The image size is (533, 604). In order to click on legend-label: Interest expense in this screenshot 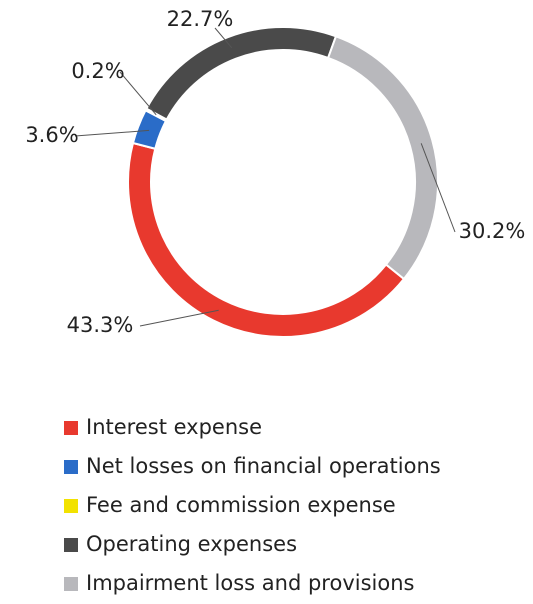, I will do `click(174, 427)`.